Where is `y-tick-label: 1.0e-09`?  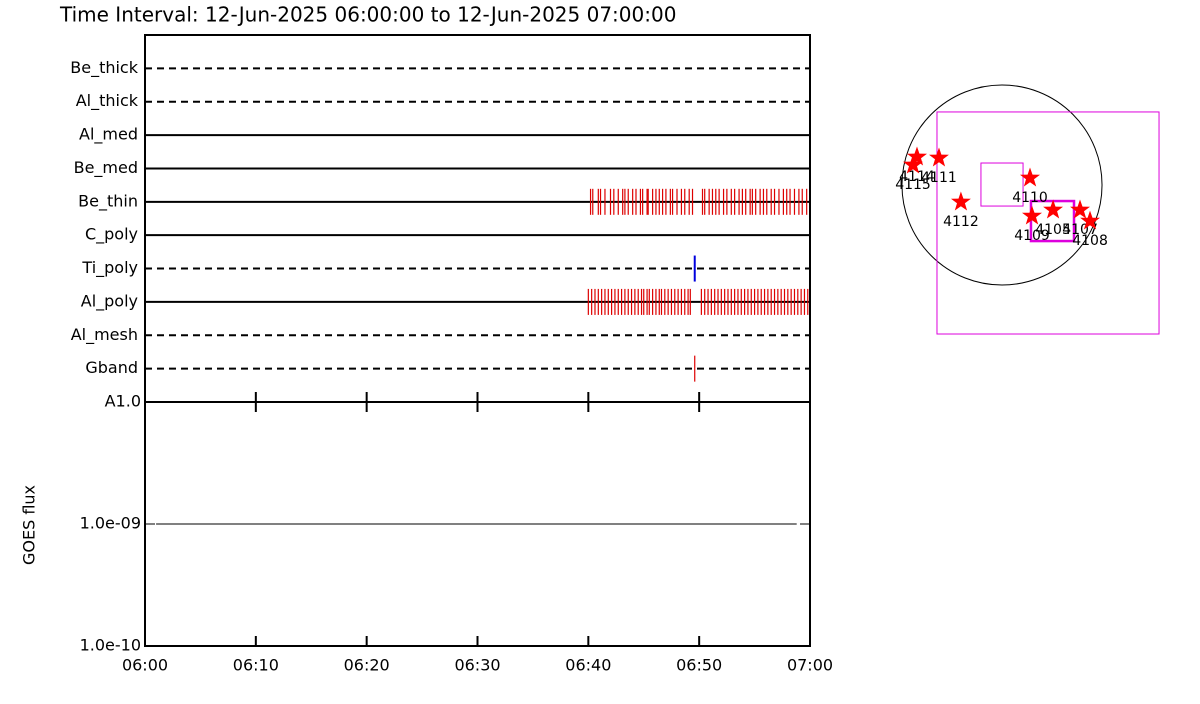
y-tick-label: 1.0e-09 is located at coordinates (110, 523).